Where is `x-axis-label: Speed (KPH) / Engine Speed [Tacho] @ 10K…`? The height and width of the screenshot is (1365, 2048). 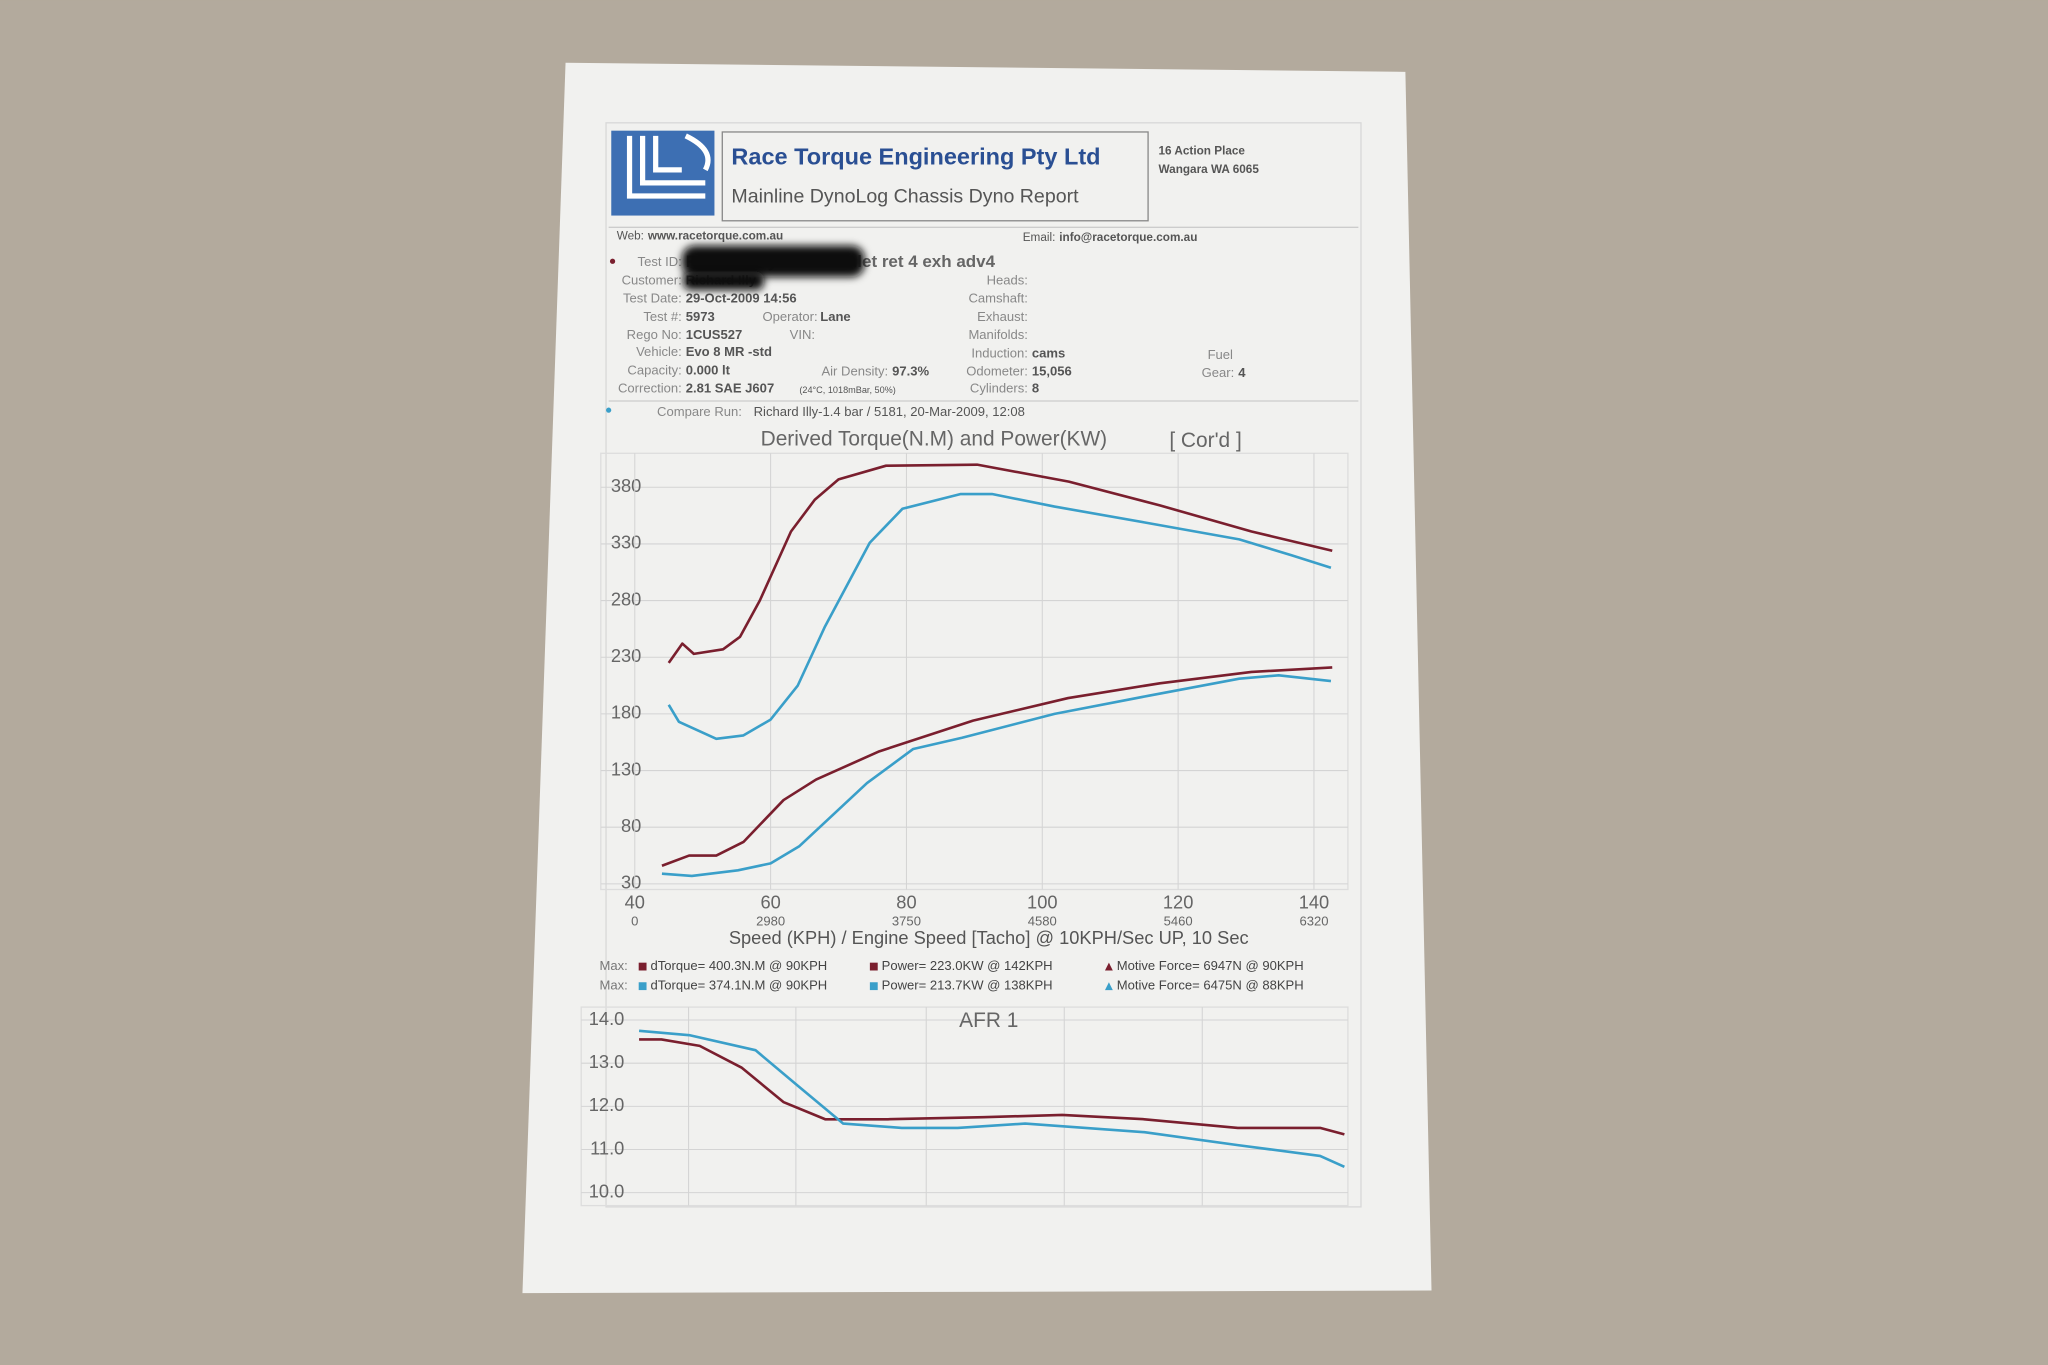 x-axis-label: Speed (KPH) / Engine Speed [Tacho] @ 10K… is located at coordinates (989, 937).